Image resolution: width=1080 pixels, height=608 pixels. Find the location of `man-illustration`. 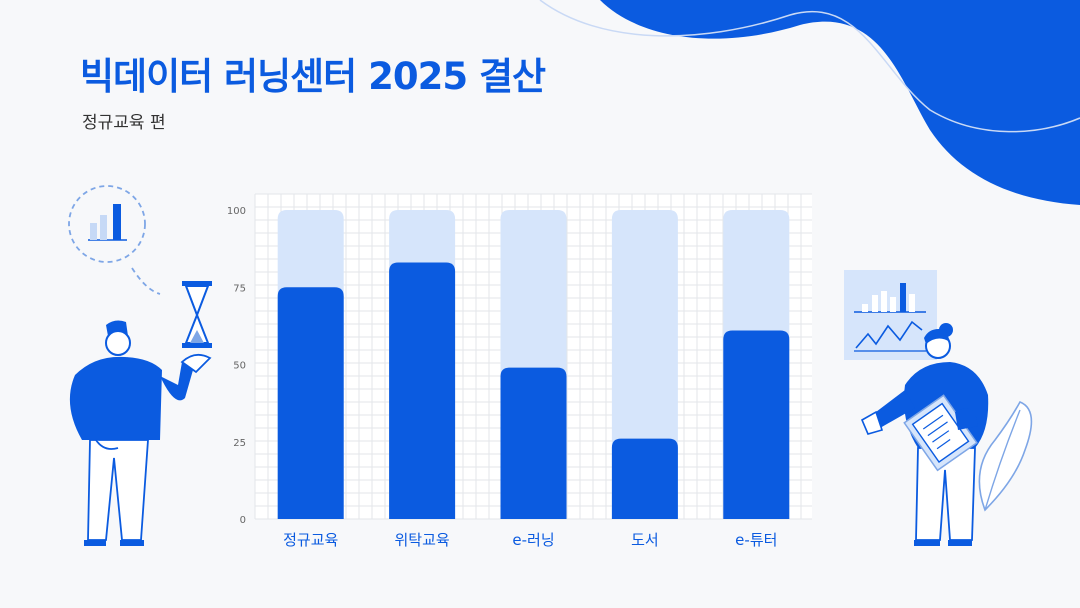

man-illustration is located at coordinates (140, 433).